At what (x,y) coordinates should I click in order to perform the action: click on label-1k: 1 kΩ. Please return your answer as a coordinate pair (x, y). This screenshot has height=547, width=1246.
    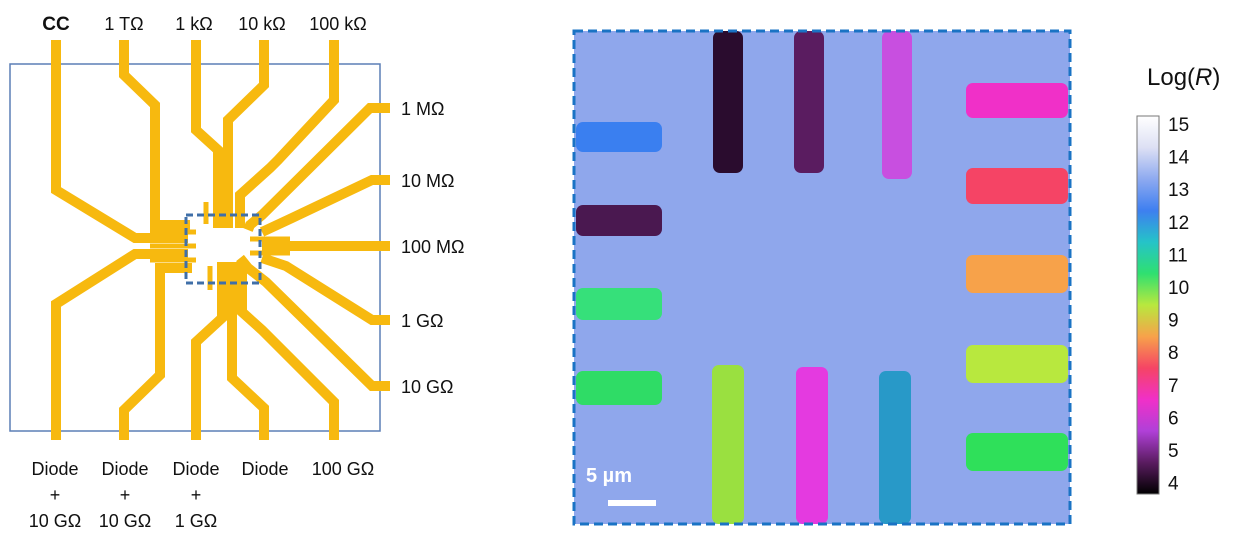
    Looking at the image, I should click on (193, 24).